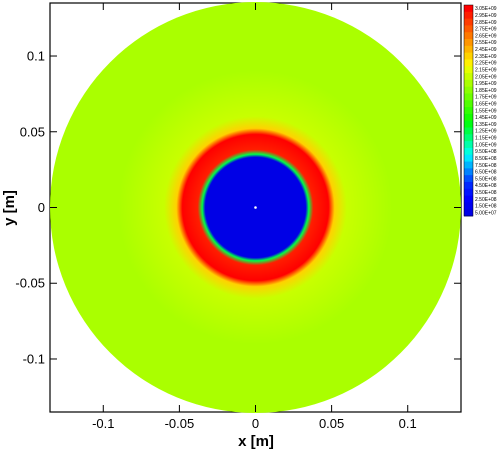 The width and height of the screenshot is (500, 455). I want to click on y-tick-label: -0.05, so click(30, 283).